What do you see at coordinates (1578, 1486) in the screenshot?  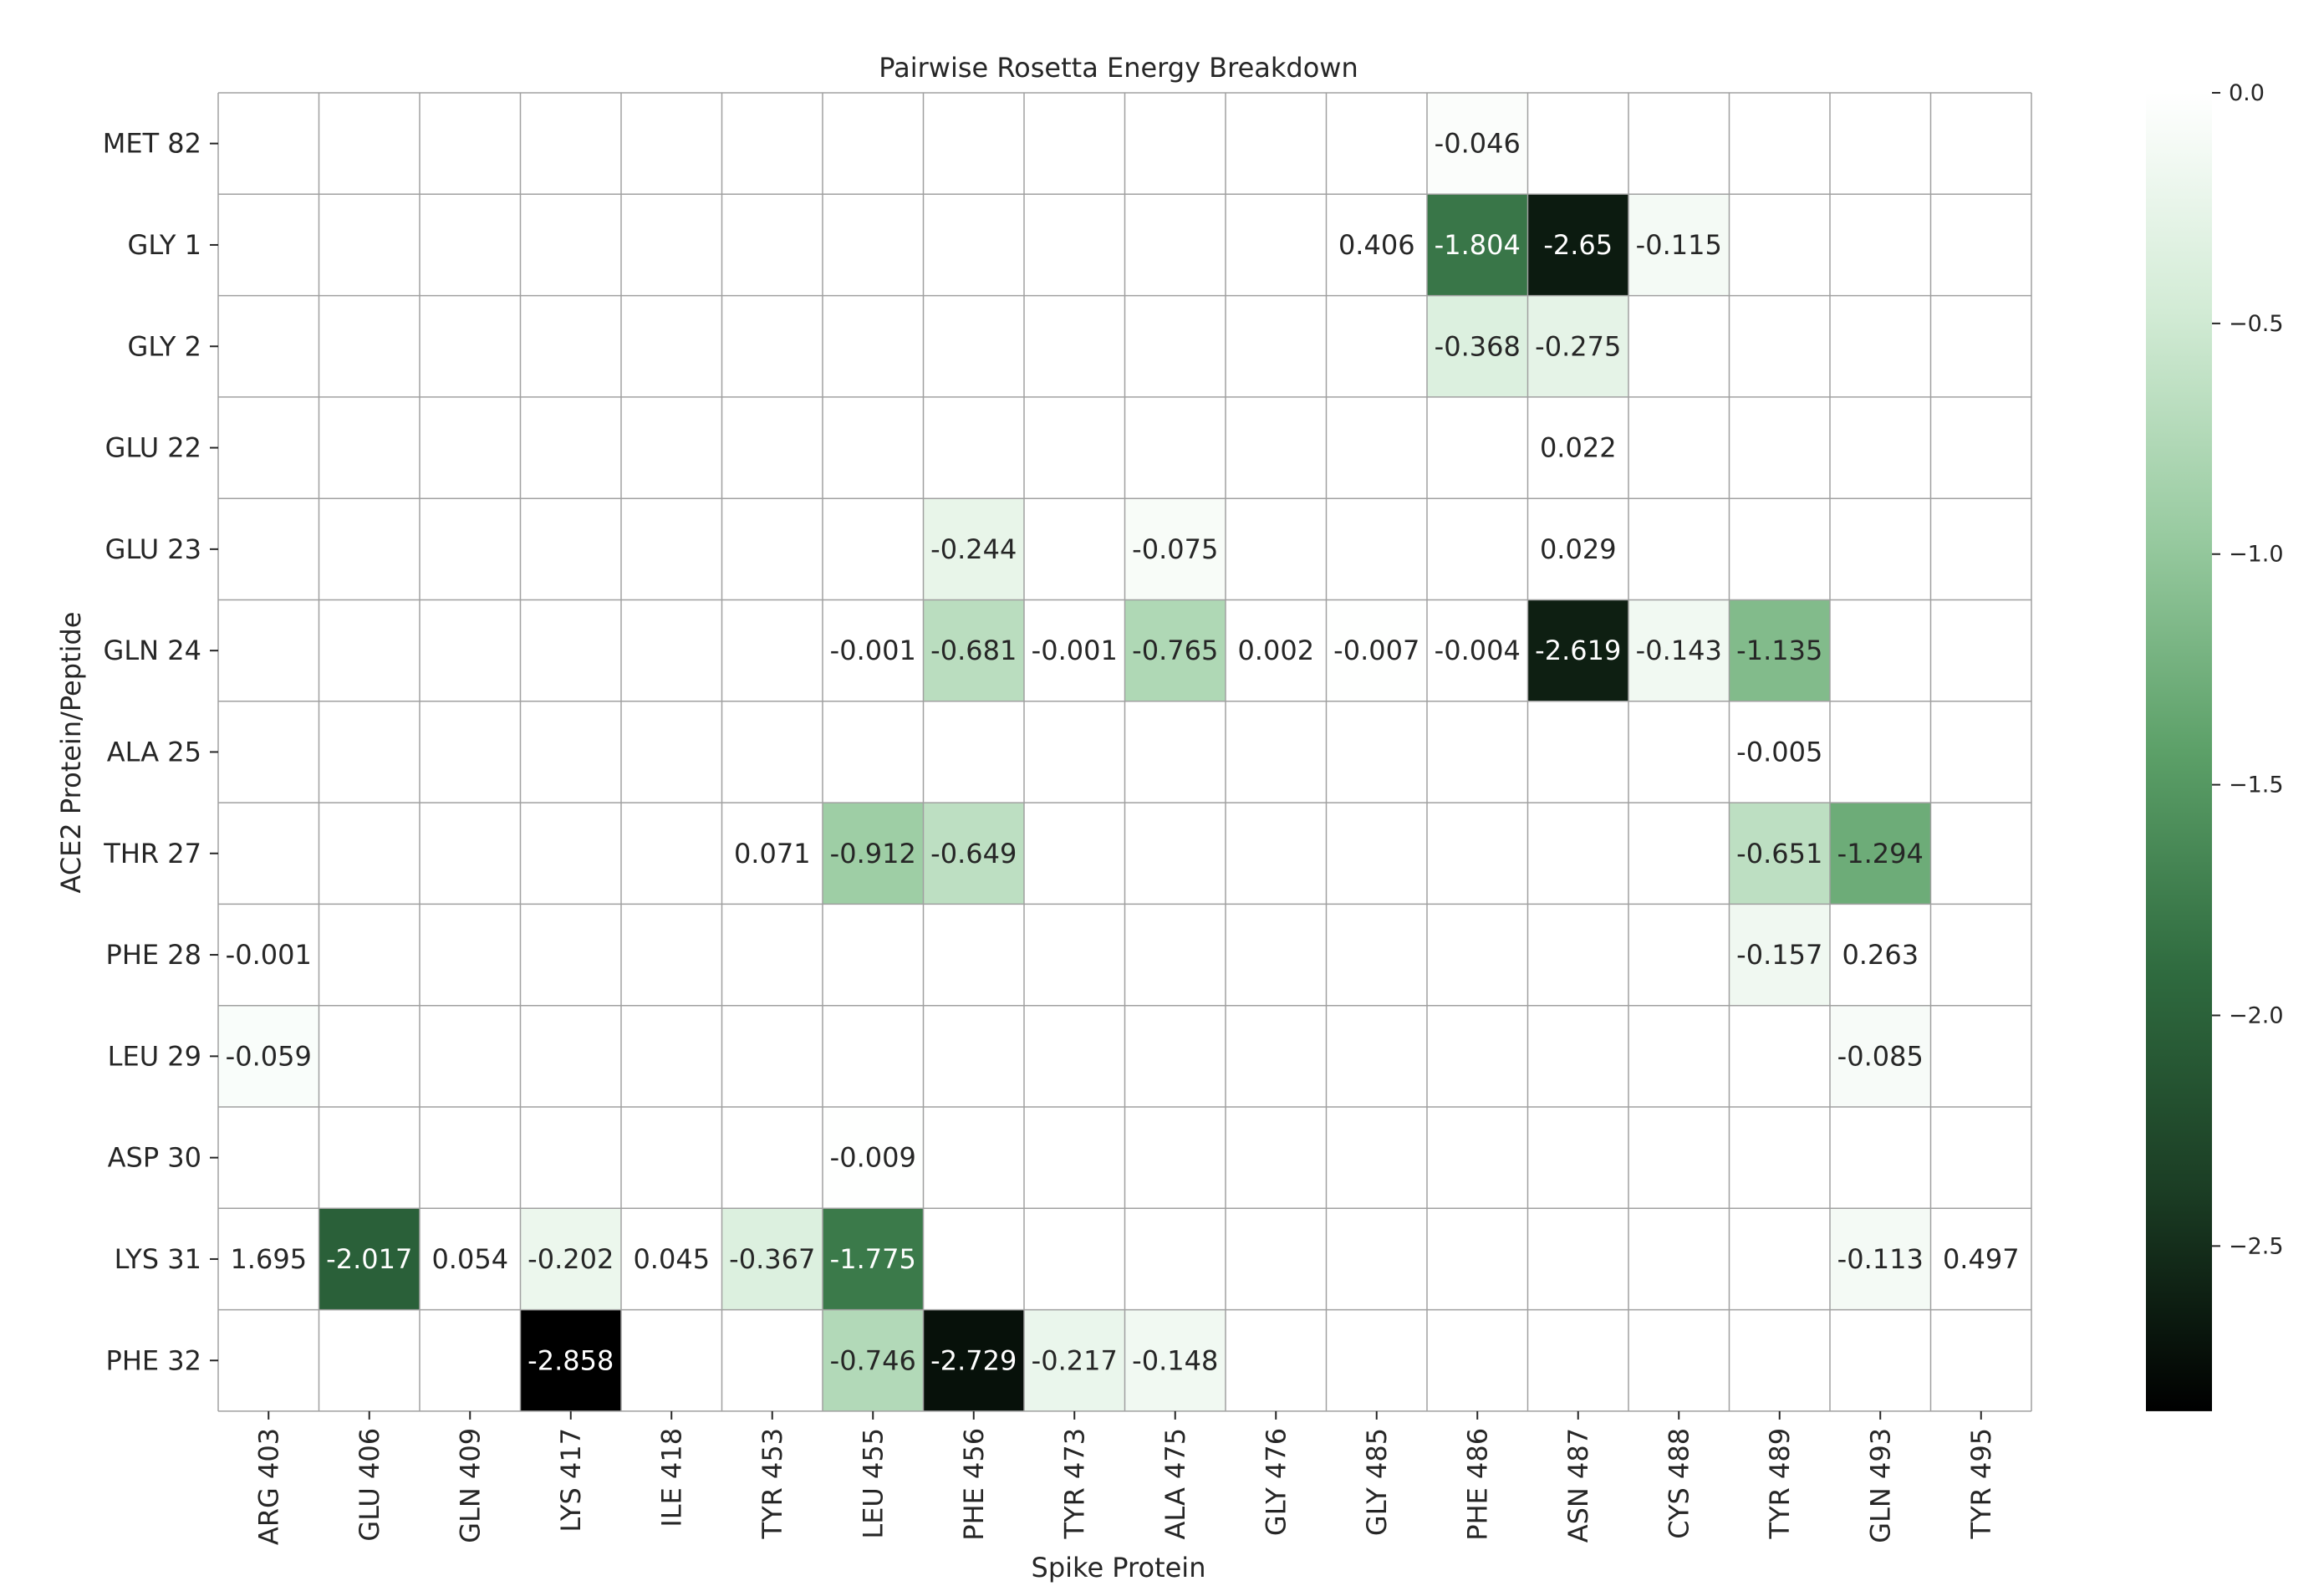 I see `x-tick-label: ASN 487` at bounding box center [1578, 1486].